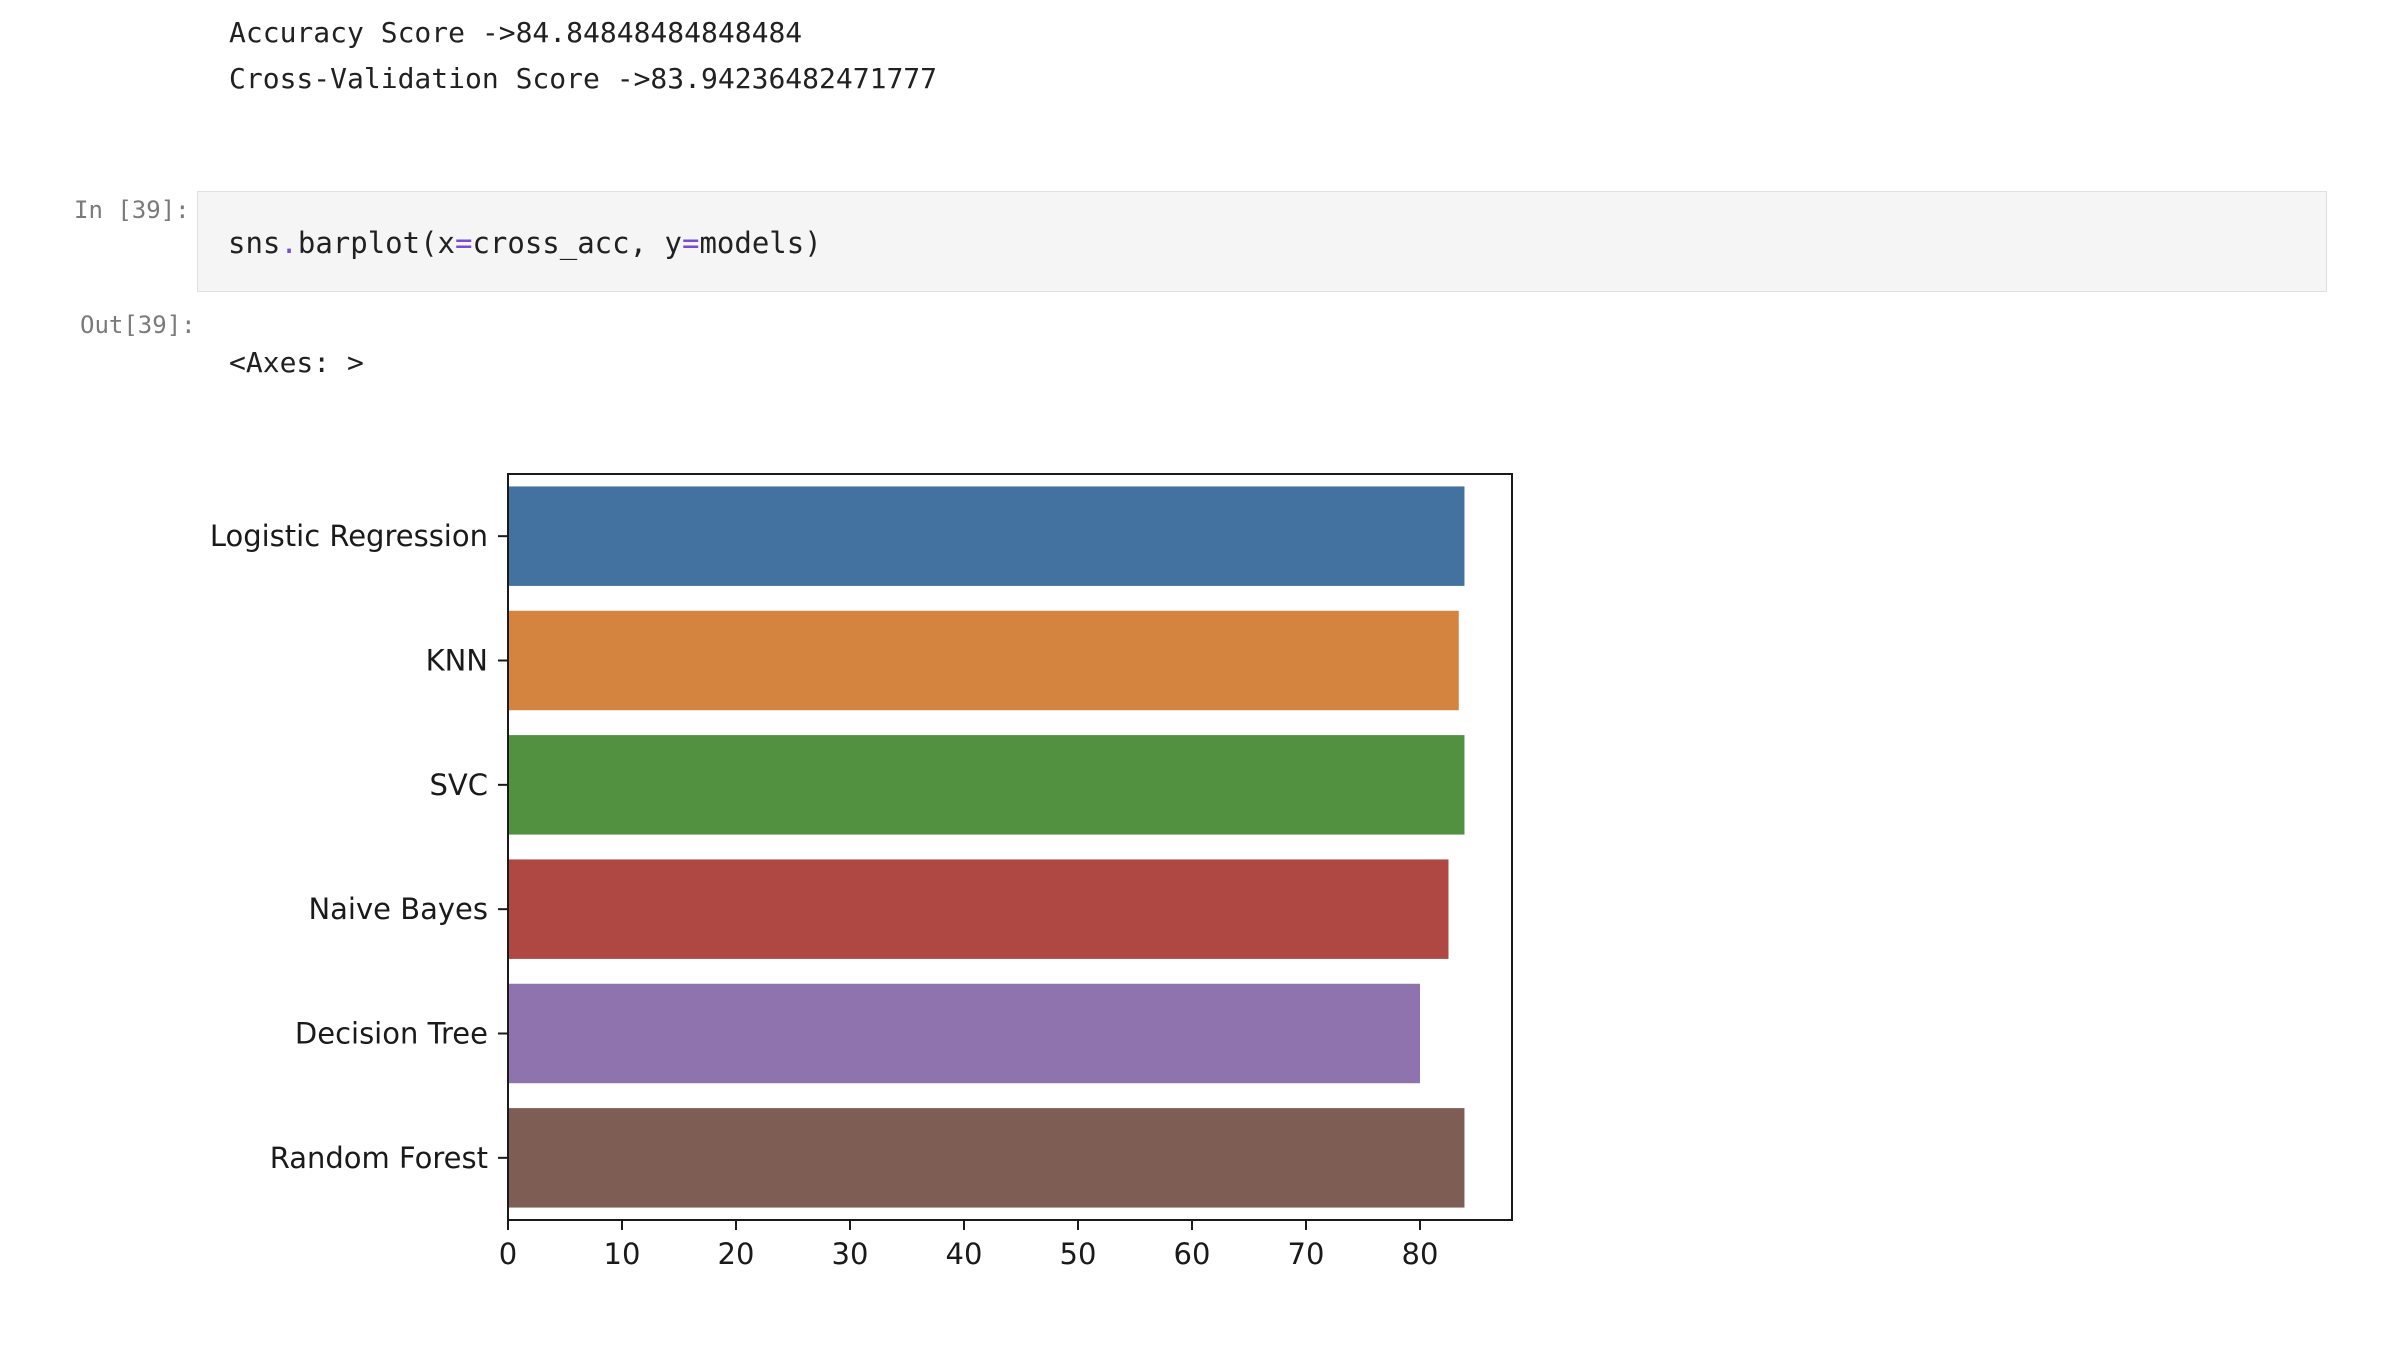  Describe the element at coordinates (503, 847) in the screenshot. I see `y-tick-marks` at that location.